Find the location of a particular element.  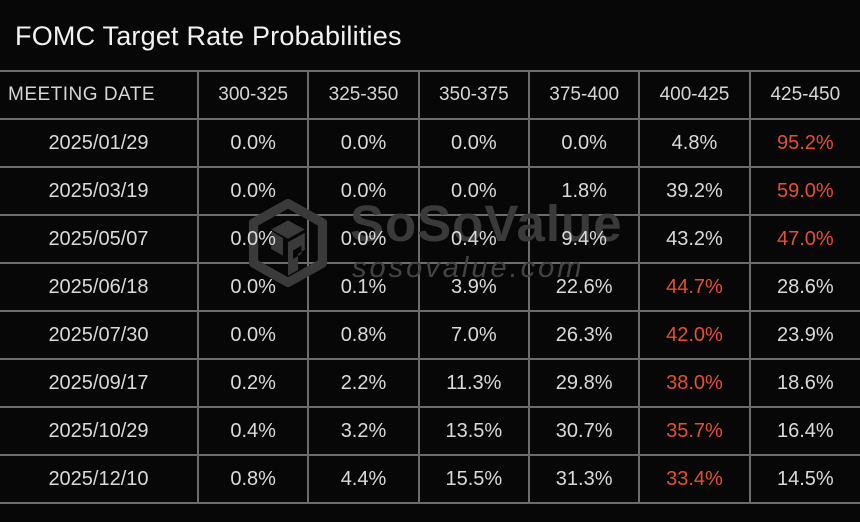

probability-cell: 44.7% is located at coordinates (694, 287).